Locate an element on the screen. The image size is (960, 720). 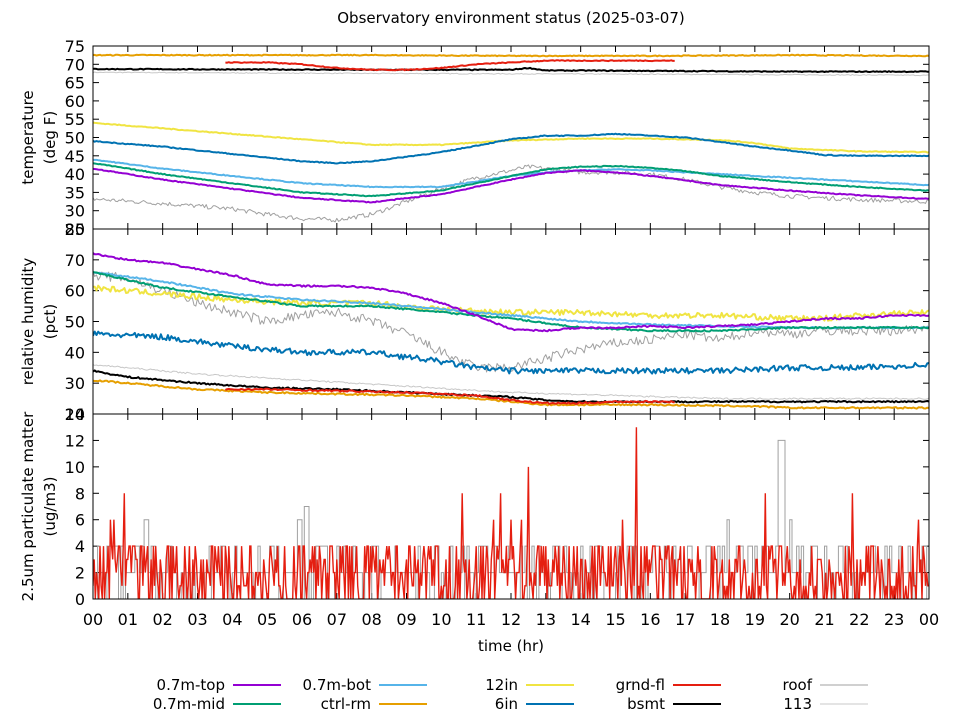
legend-item-0.7m-top: 0.7m-top is located at coordinates (219, 685).